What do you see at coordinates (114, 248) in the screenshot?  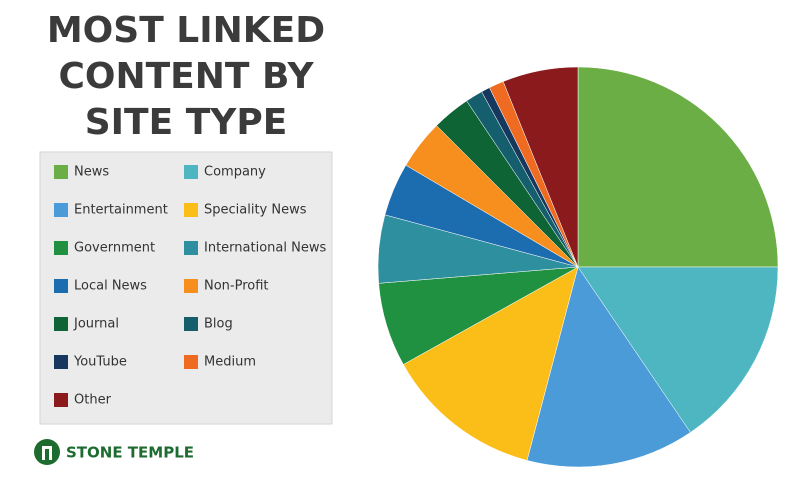 I see `legend-label: Government` at bounding box center [114, 248].